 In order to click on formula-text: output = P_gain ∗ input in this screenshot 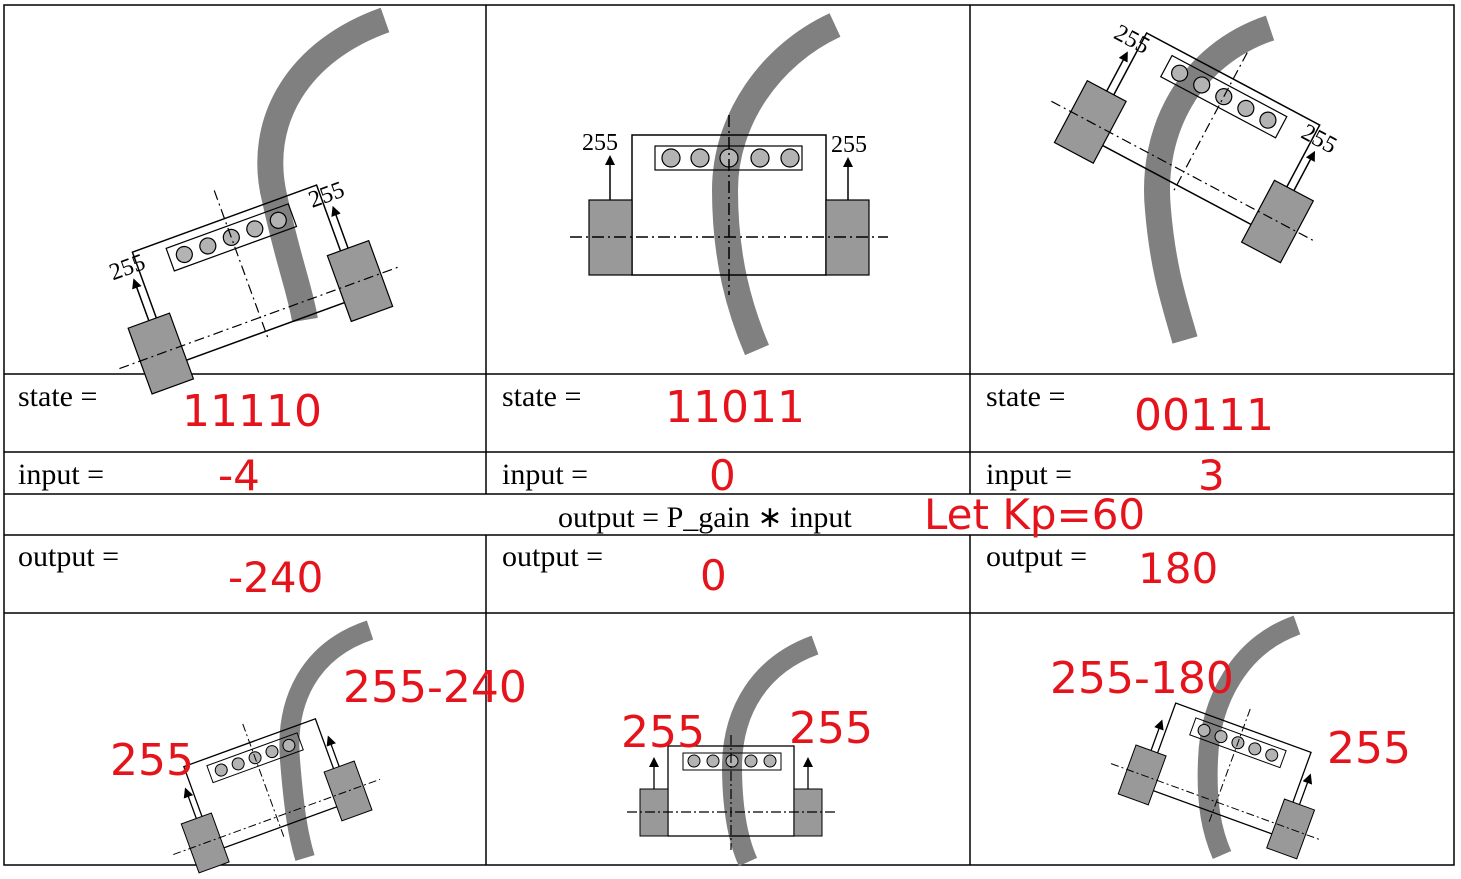, I will do `click(705, 517)`.